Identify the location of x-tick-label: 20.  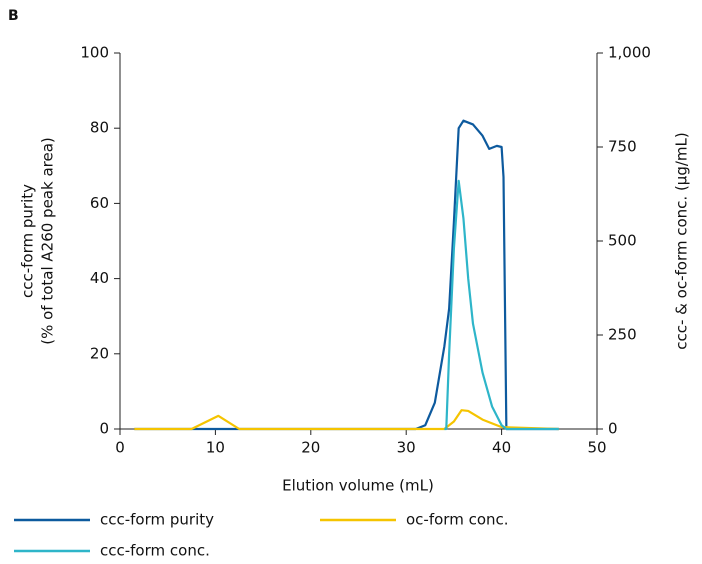
(310, 448).